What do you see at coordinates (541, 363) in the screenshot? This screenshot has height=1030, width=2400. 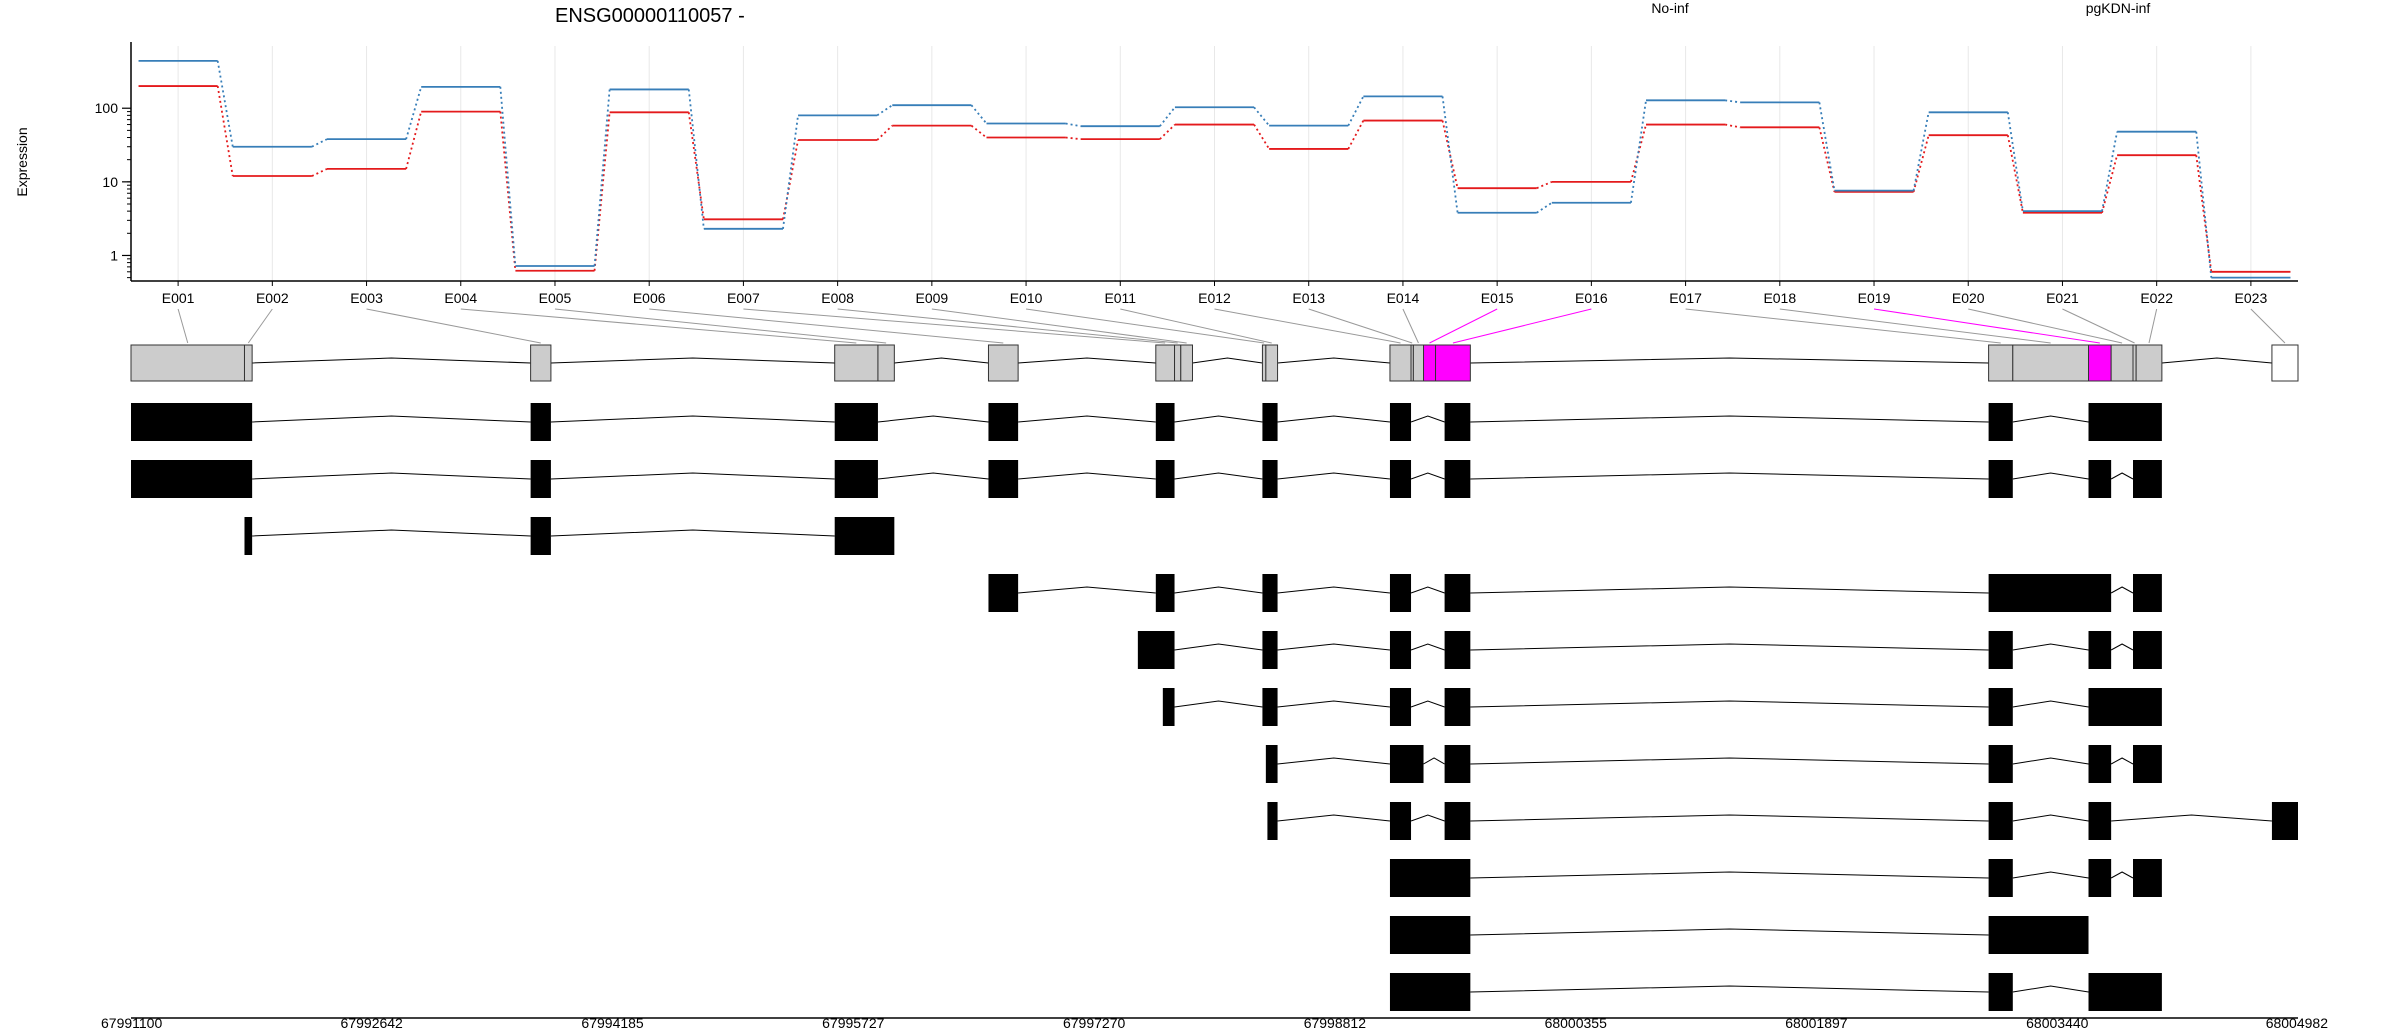 I see `gene-model-exon-e003` at bounding box center [541, 363].